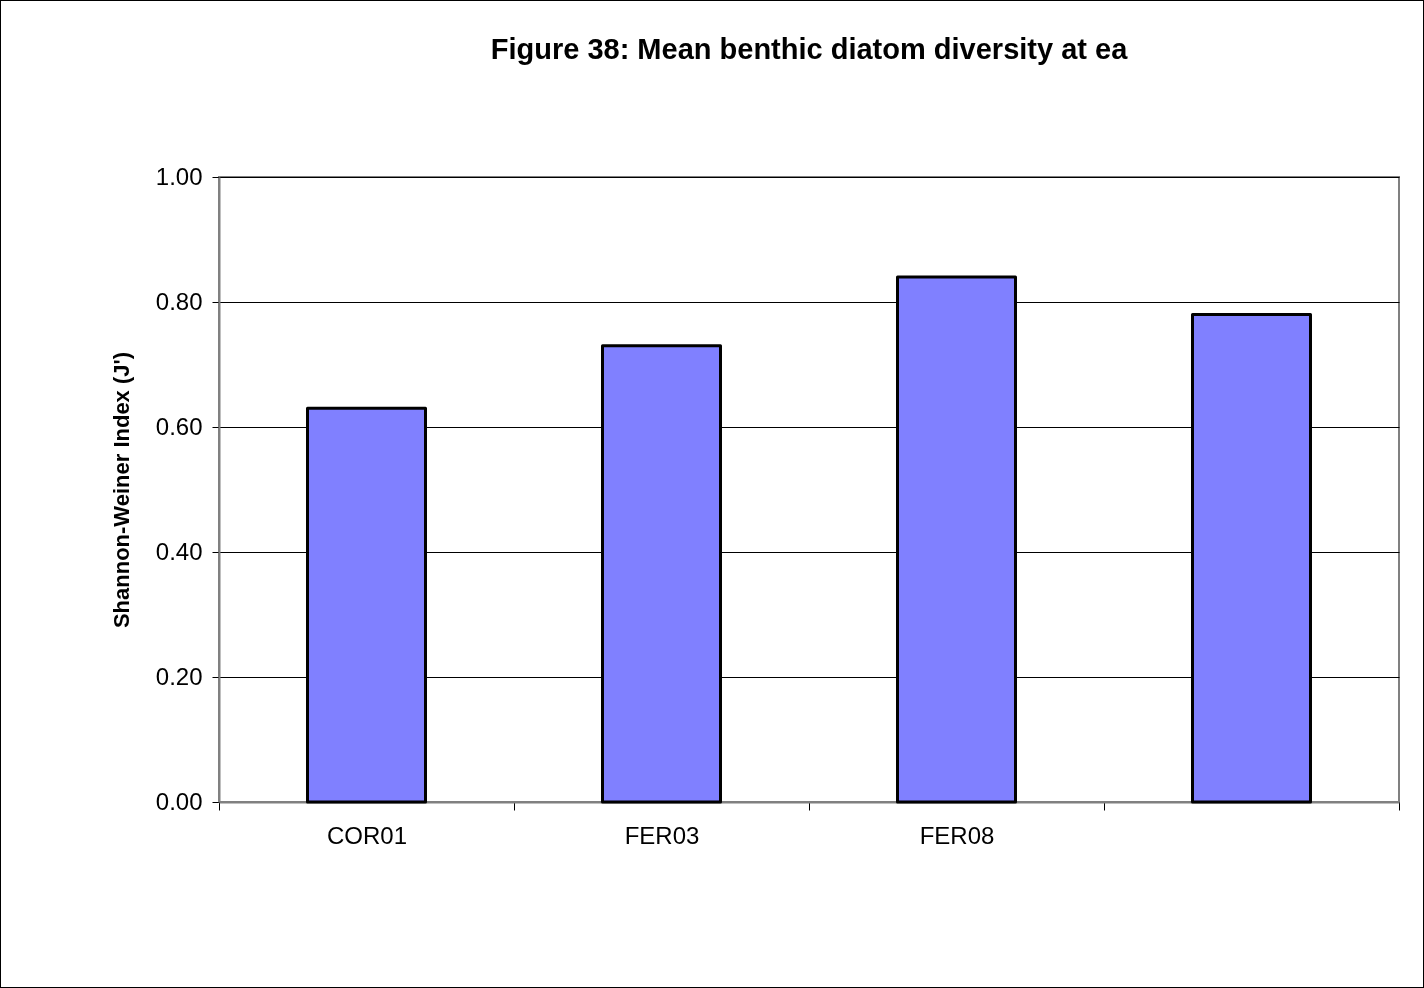  I want to click on y-tick-label: 0.80, so click(179, 301).